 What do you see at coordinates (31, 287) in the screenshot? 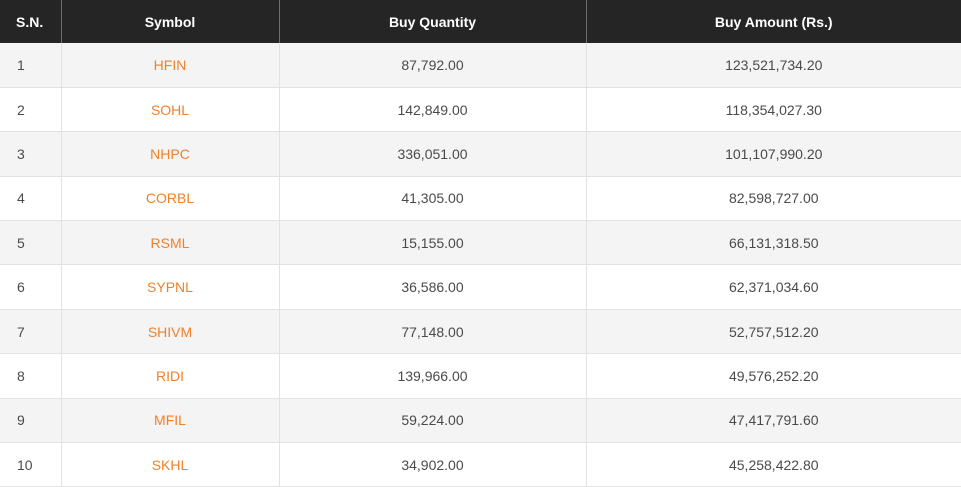
I see `cell-sn: 6` at bounding box center [31, 287].